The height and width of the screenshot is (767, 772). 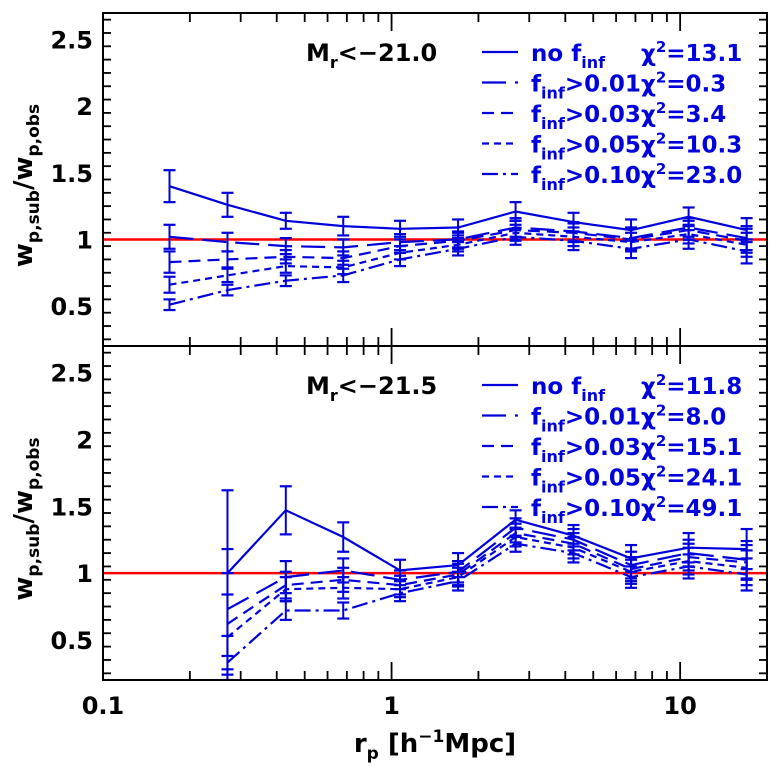 I want to click on legend-entry: finf>0.03 χ2=3.4, so click(x=604, y=116).